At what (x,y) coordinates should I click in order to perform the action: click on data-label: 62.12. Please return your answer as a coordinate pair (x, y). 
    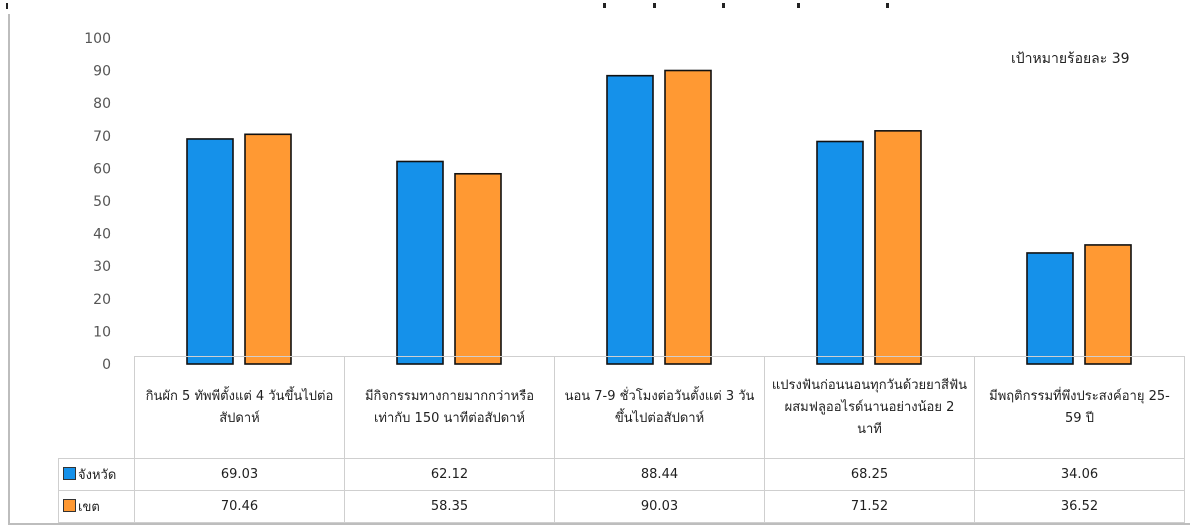
    Looking at the image, I should click on (449, 474).